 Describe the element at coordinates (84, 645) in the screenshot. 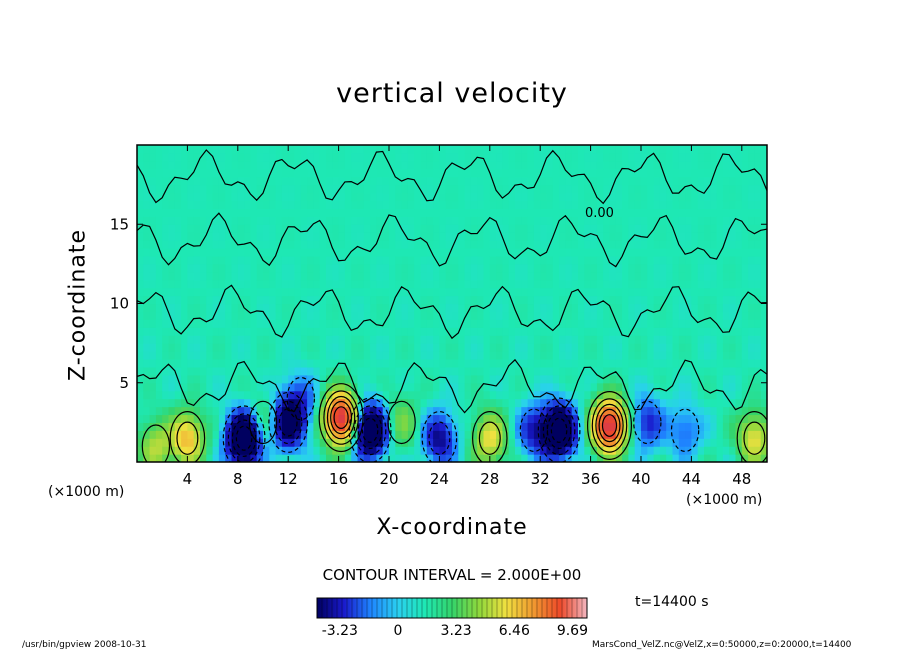

I see `footer-command: /usr/bin/gpview 2008-10-31` at that location.